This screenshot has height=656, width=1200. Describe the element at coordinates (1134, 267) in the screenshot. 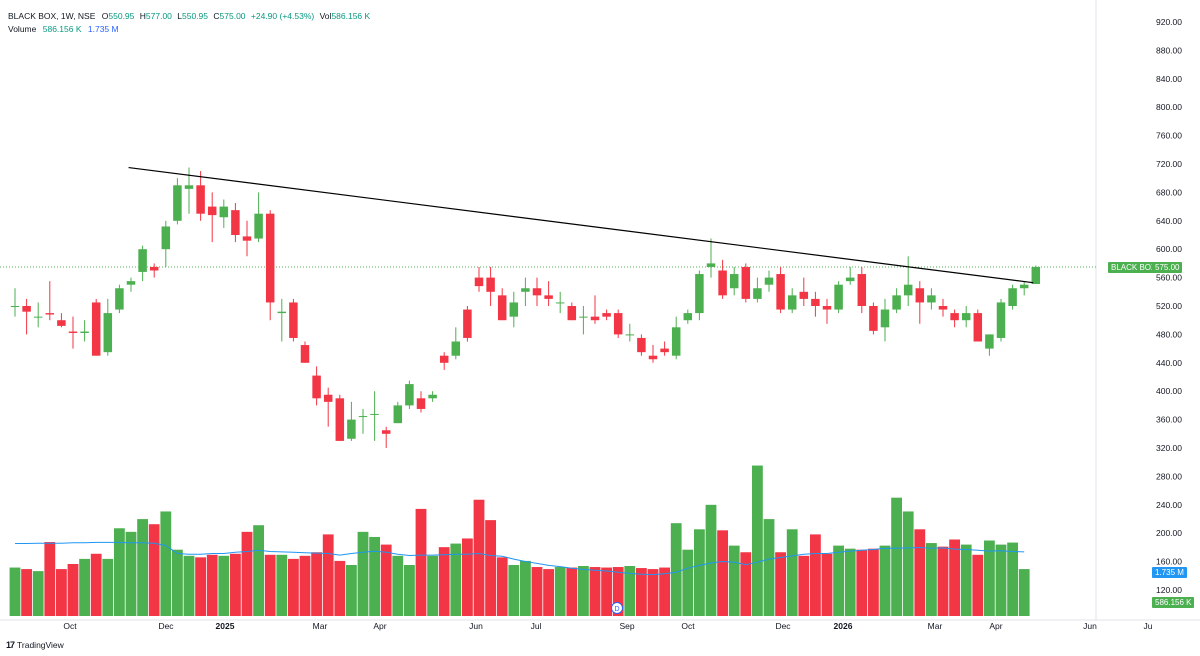

I see `symbol-tag-text: BLACK BOX` at that location.